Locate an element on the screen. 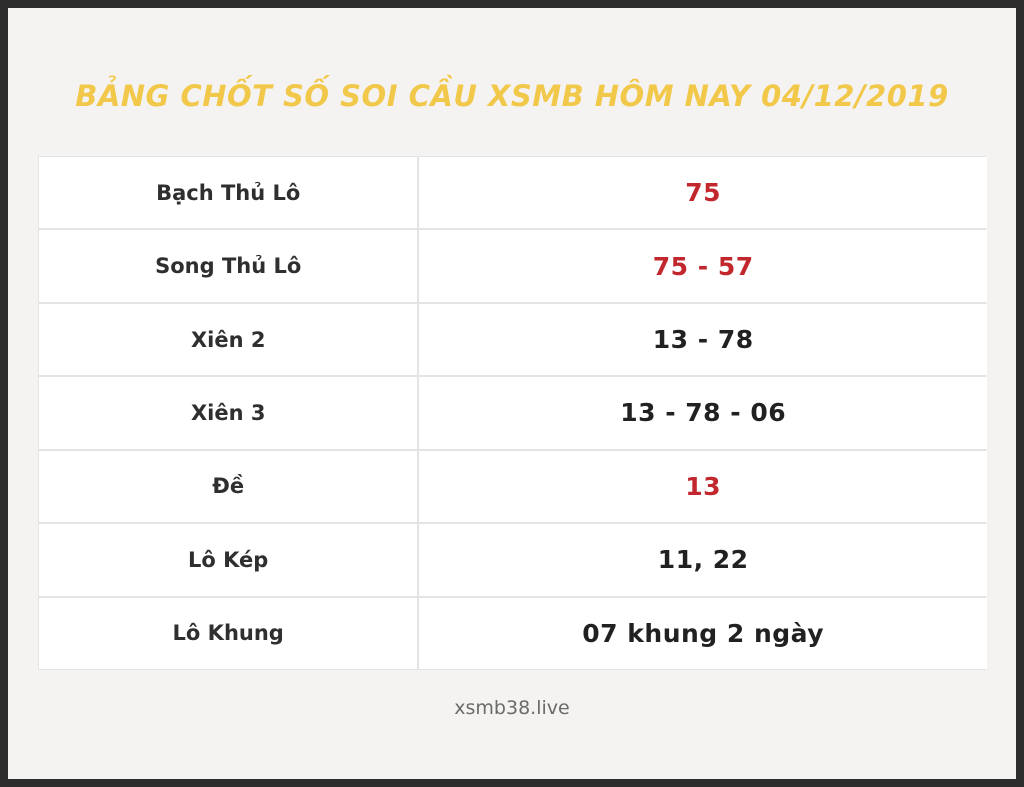  row-value-xien-2: 13 - 78 is located at coordinates (703, 339).